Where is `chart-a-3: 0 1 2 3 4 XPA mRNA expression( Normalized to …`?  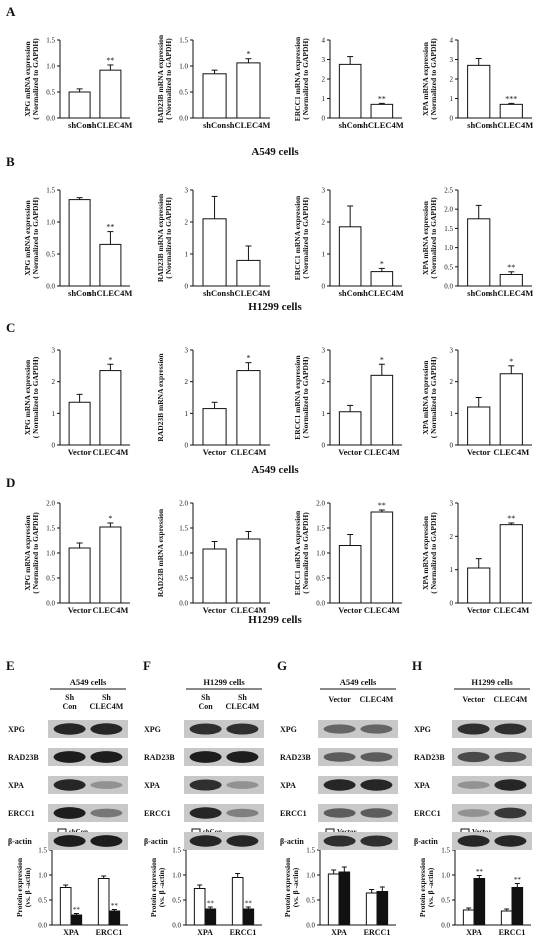 chart-a-3: 0 1 2 3 4 XPA mRNA expression( Normalized to … is located at coordinates (477, 84).